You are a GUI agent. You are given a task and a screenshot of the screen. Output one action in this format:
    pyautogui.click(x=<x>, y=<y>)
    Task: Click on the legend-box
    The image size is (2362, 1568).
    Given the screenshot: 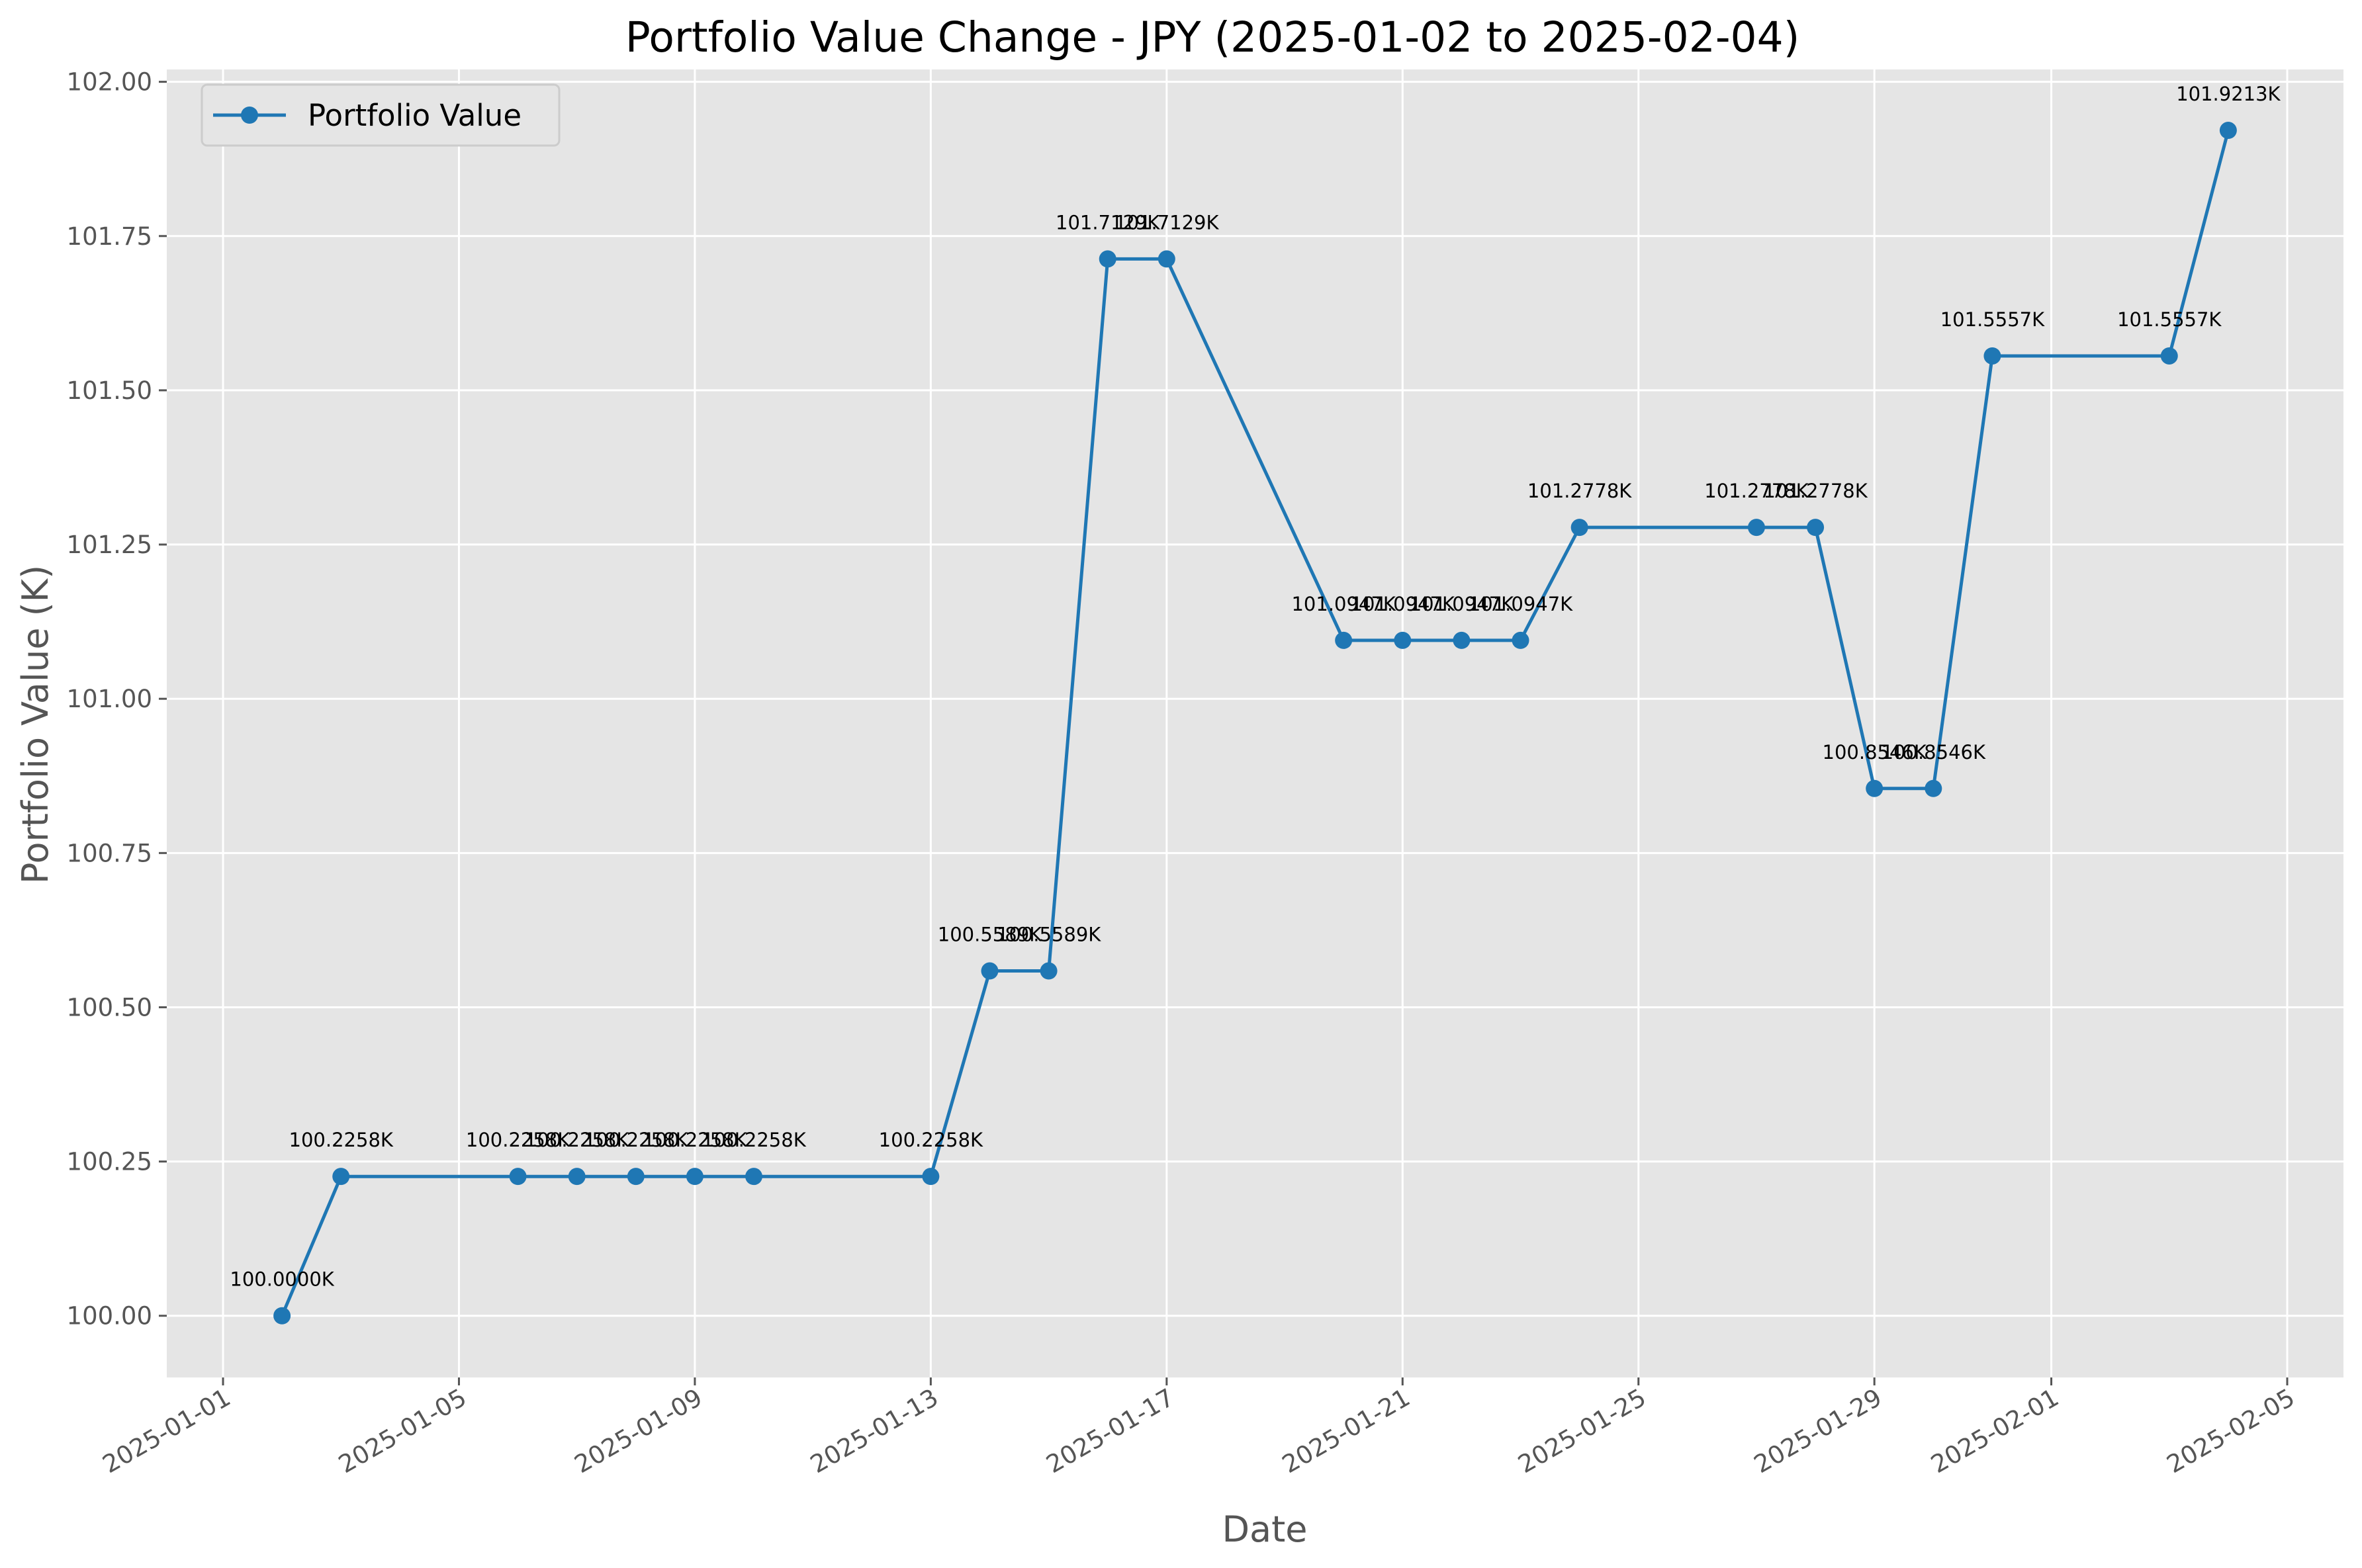 What is the action you would take?
    pyautogui.click(x=381, y=115)
    